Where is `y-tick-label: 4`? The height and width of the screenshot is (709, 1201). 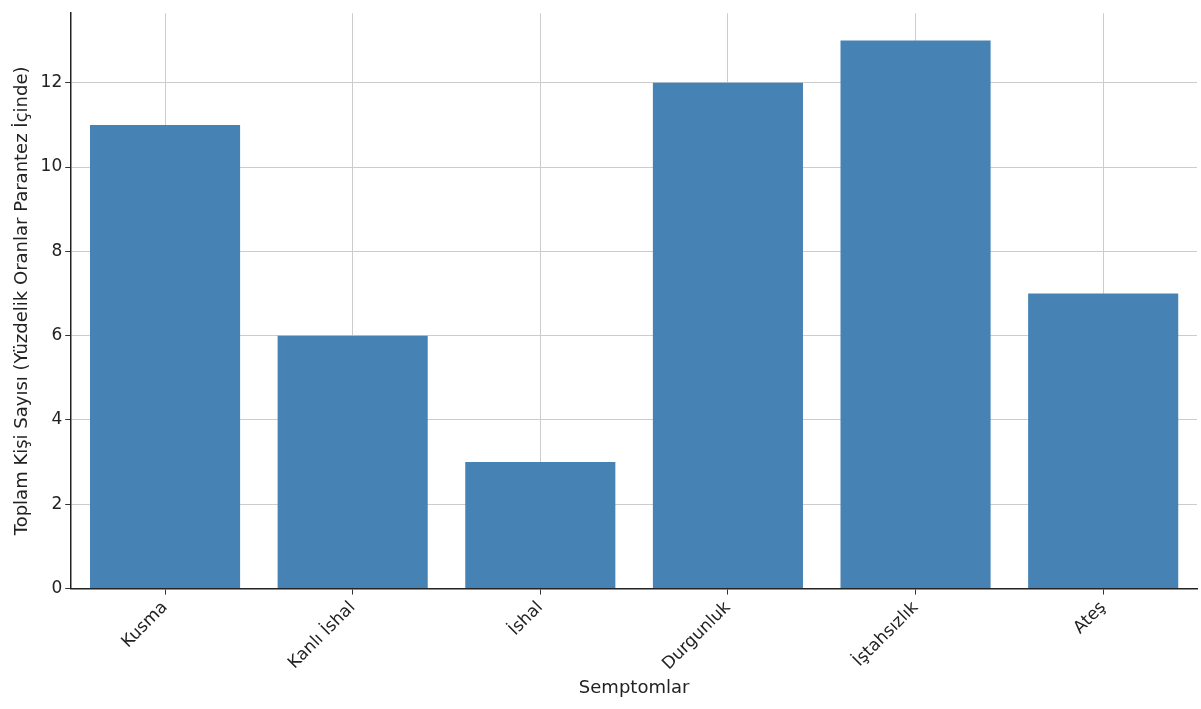
y-tick-label: 4 is located at coordinates (57, 418).